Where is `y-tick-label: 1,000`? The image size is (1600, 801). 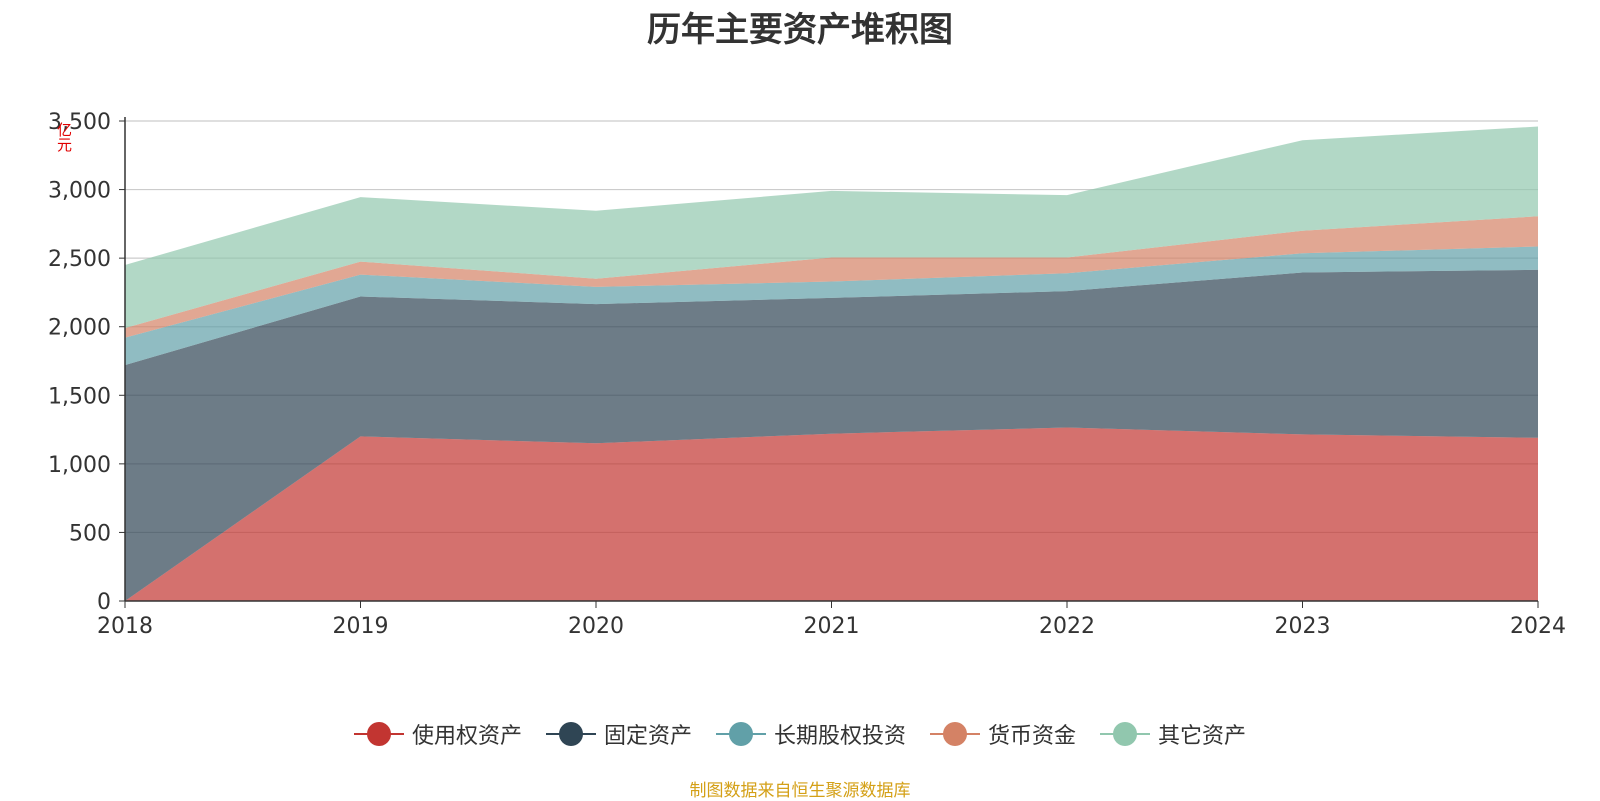
y-tick-label: 1,000 is located at coordinates (79, 465).